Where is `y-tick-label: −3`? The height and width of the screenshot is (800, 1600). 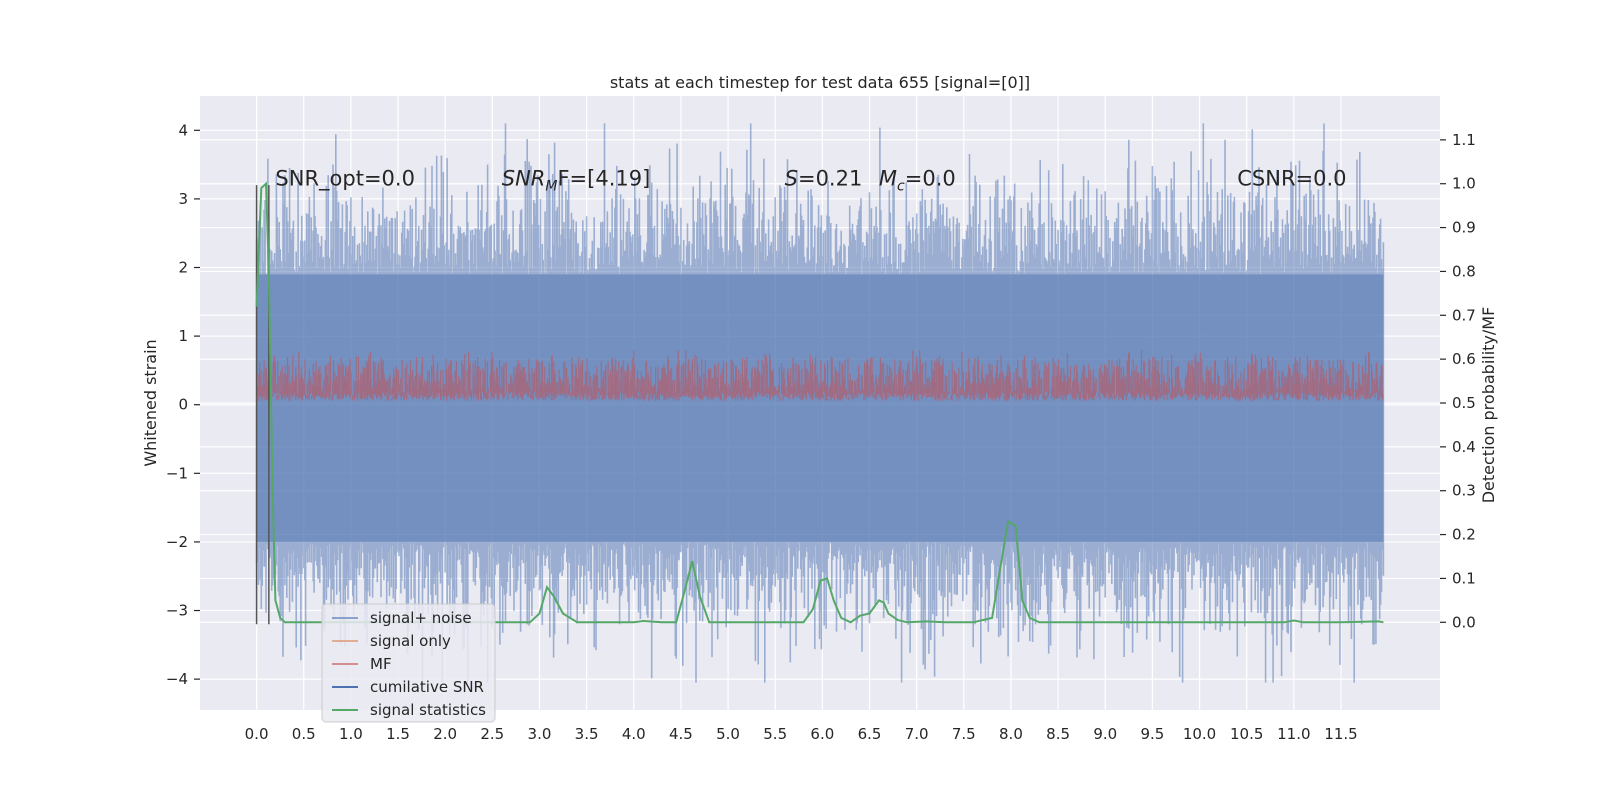 y-tick-label: −3 is located at coordinates (177, 611).